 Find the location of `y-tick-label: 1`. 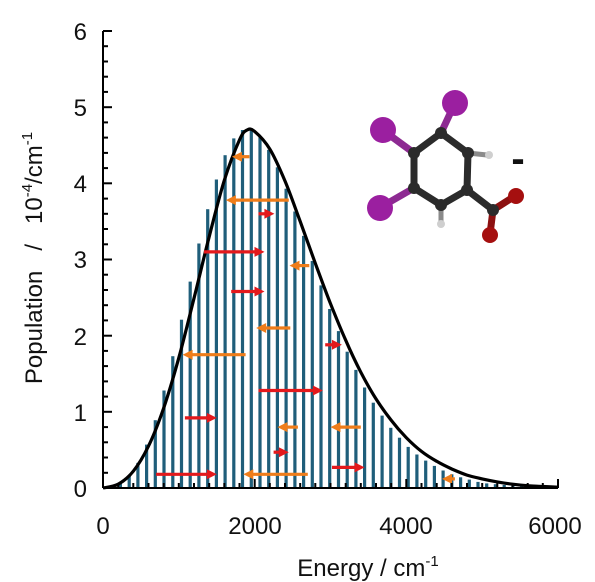

y-tick-label: 1 is located at coordinates (80, 413).